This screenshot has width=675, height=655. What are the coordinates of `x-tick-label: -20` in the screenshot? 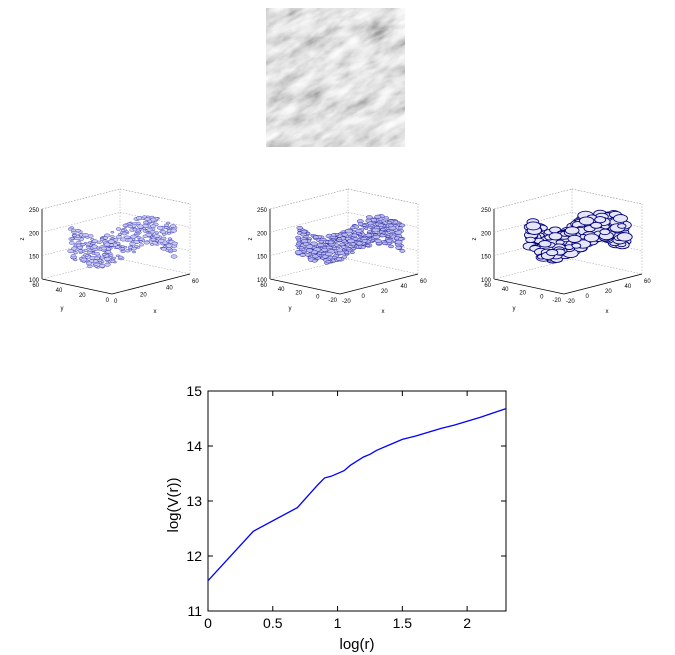 It's located at (570, 302).